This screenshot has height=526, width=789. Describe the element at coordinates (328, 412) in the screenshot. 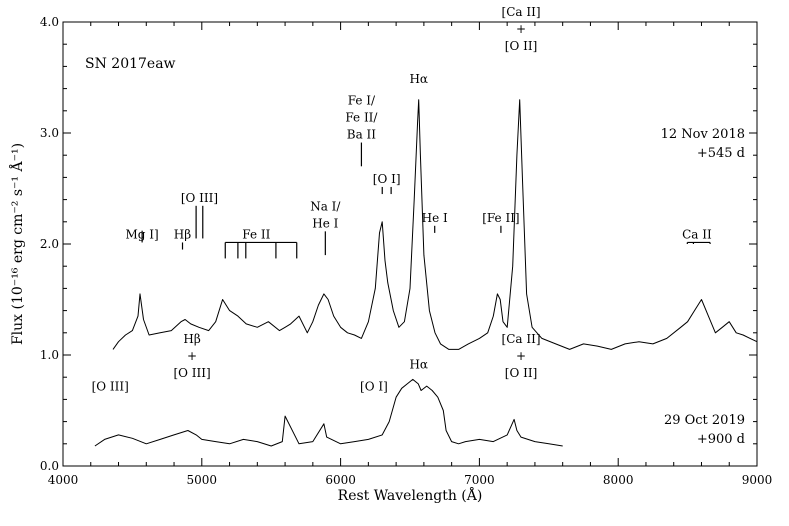

I see `series-2-line` at that location.